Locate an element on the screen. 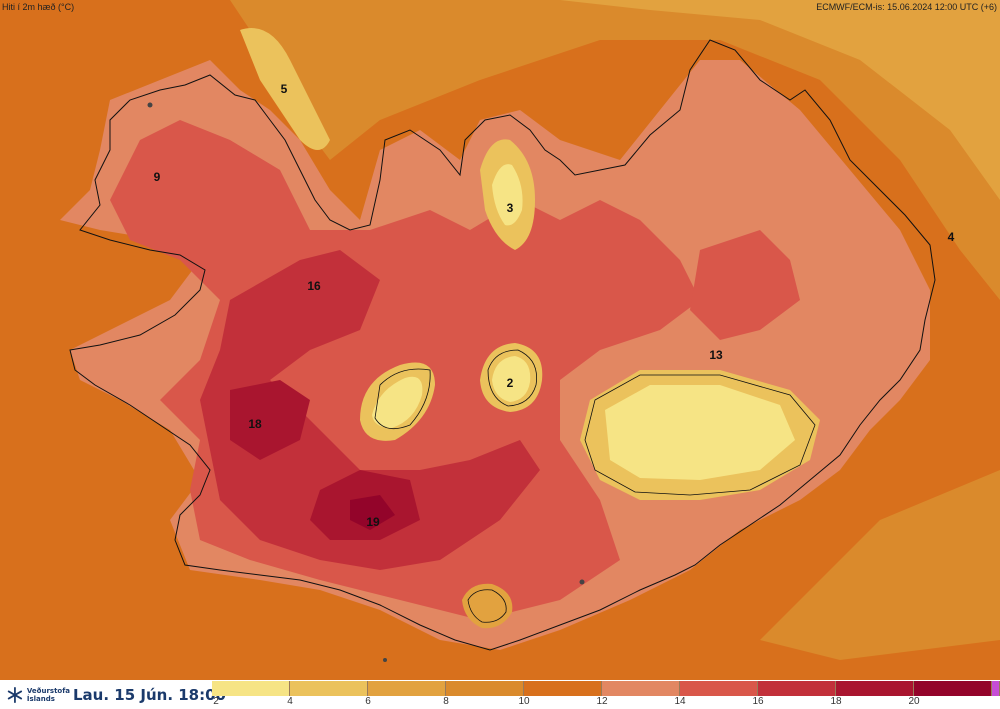 Image resolution: width=1000 pixels, height=709 pixels. legend-tick-label: 16 is located at coordinates (758, 701).